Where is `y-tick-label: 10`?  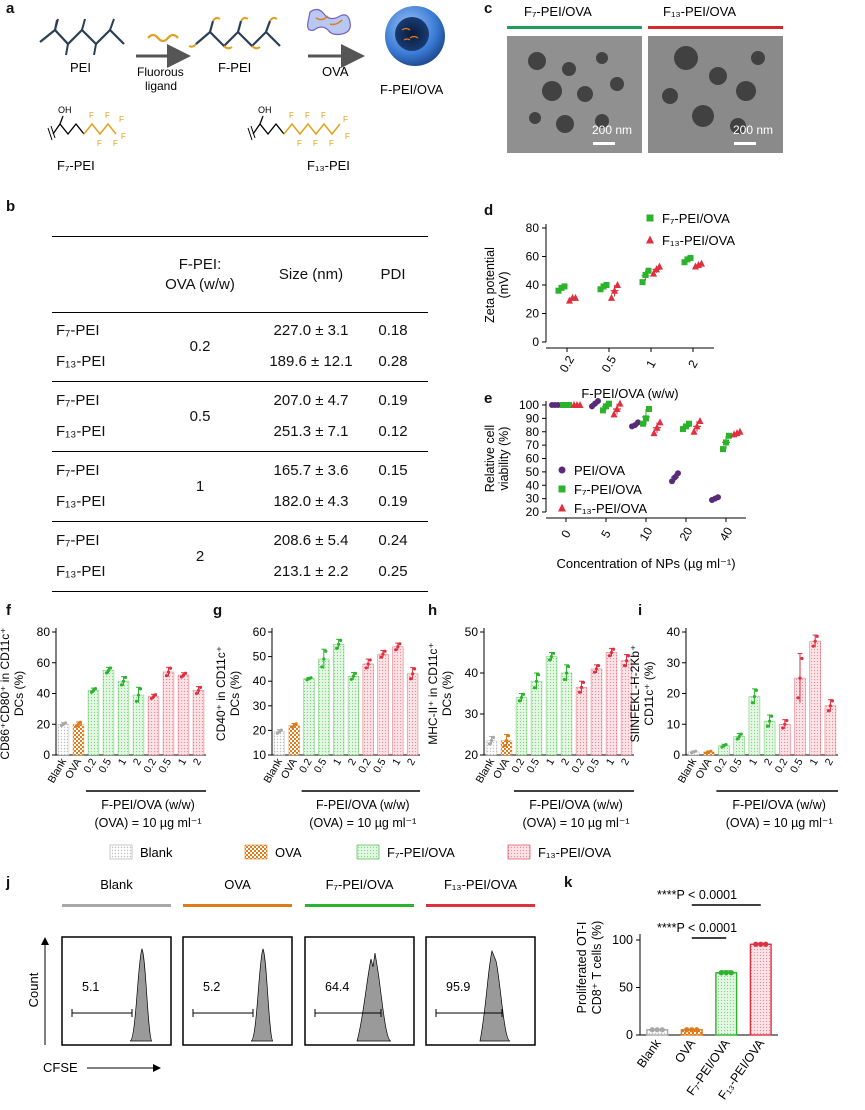 y-tick-label: 10 is located at coordinates (260, 755).